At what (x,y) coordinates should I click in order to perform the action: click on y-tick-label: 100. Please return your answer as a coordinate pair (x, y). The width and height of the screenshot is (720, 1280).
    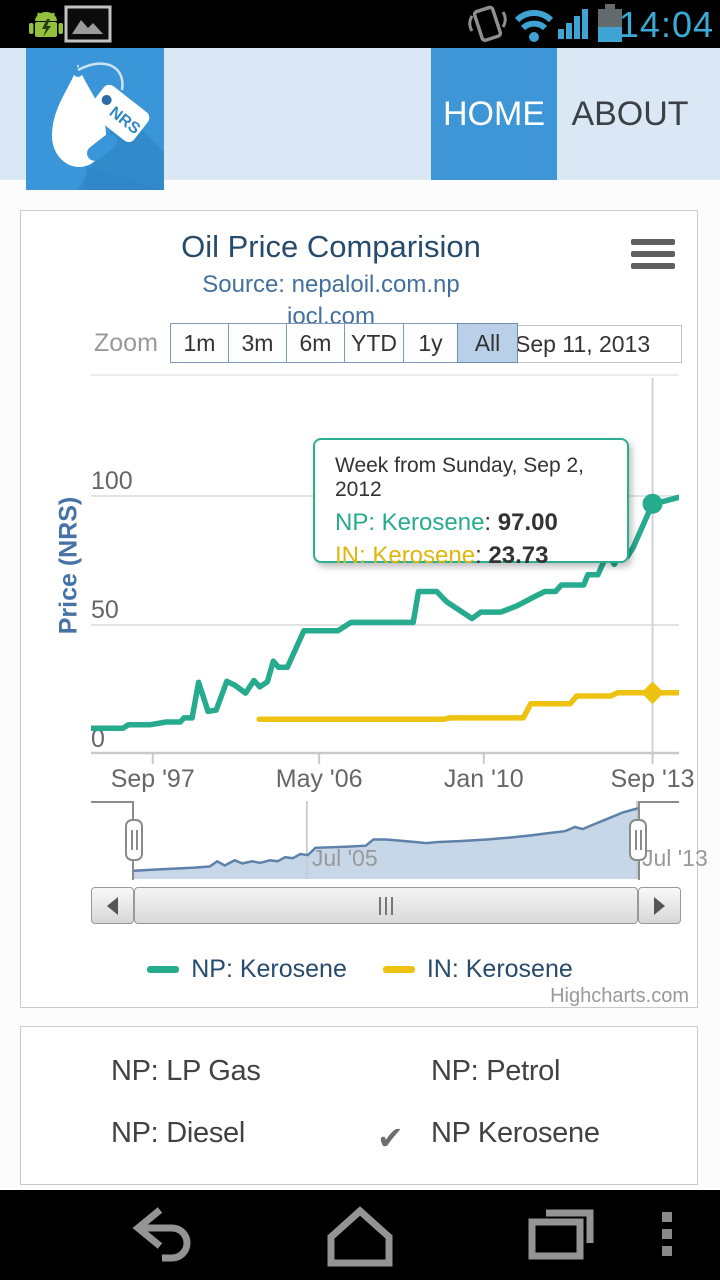
    Looking at the image, I should click on (112, 481).